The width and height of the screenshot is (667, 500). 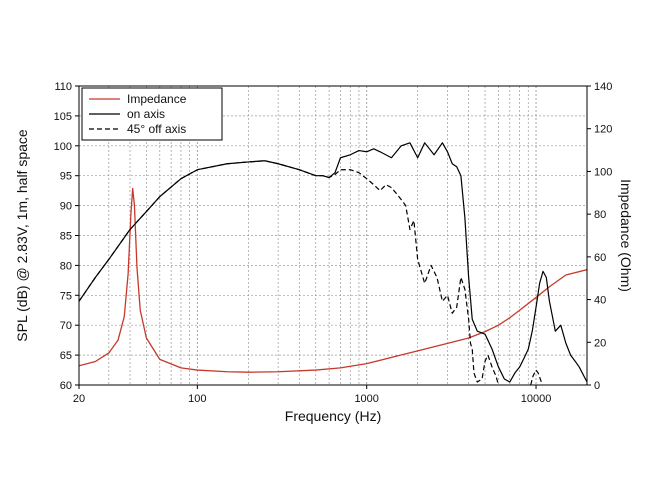 I want to click on x-tick-label: 20, so click(x=79, y=399).